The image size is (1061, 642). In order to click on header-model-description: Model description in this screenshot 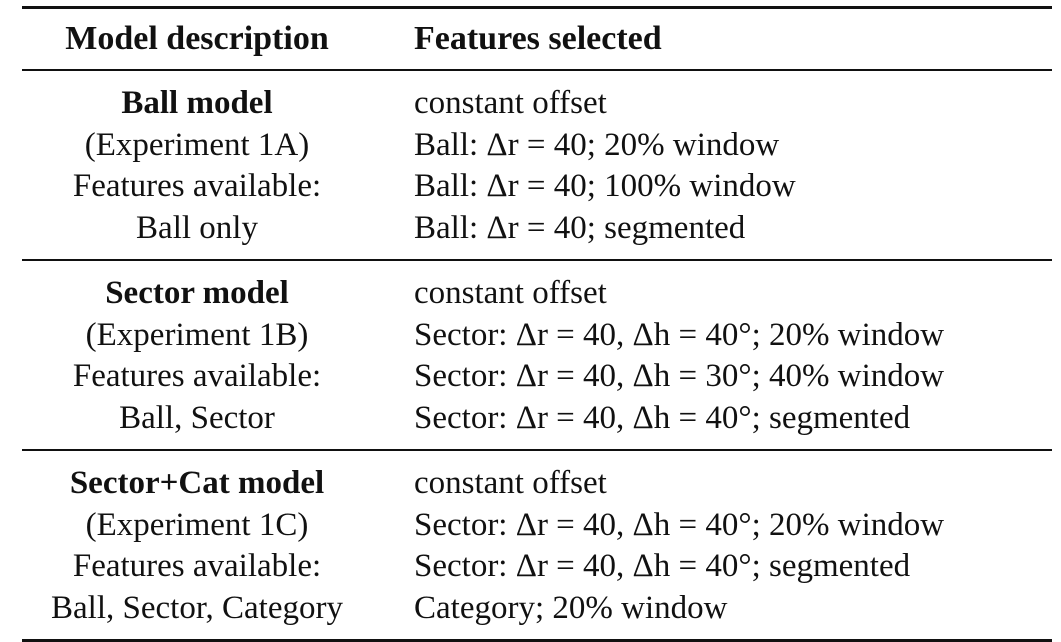, I will do `click(197, 38)`.